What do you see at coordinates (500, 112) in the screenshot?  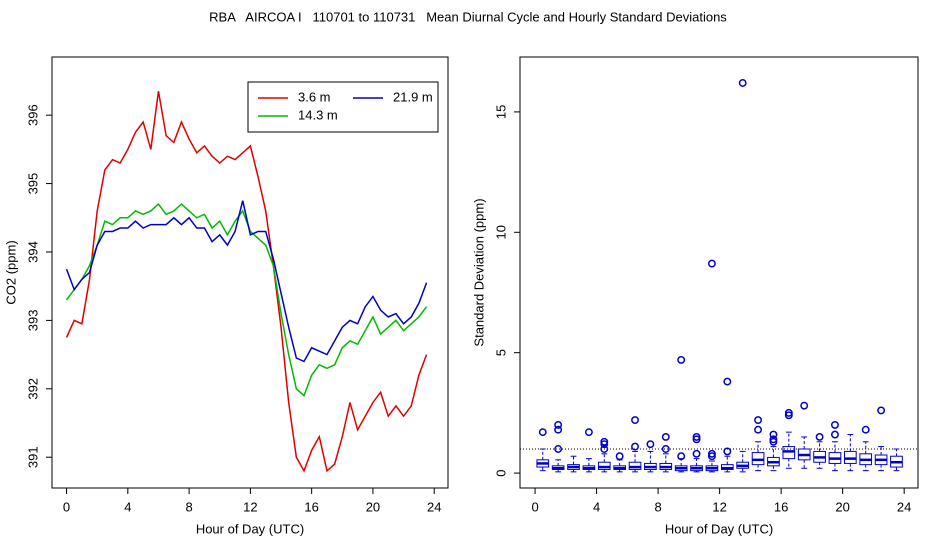 I see `y-tick-label: 15` at bounding box center [500, 112].